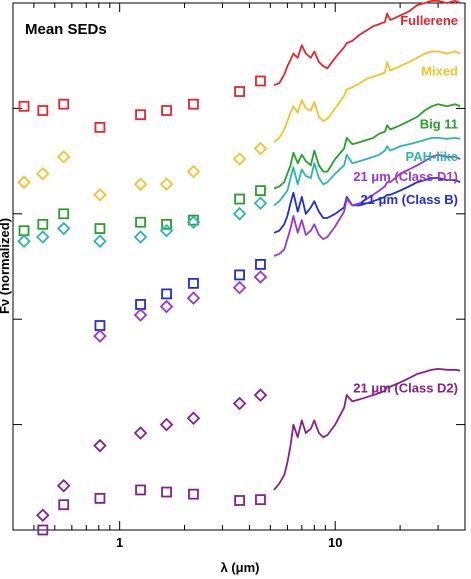 The height and width of the screenshot is (579, 471). What do you see at coordinates (432, 156) in the screenshot?
I see `series-label-pah-like: PAH-like` at bounding box center [432, 156].